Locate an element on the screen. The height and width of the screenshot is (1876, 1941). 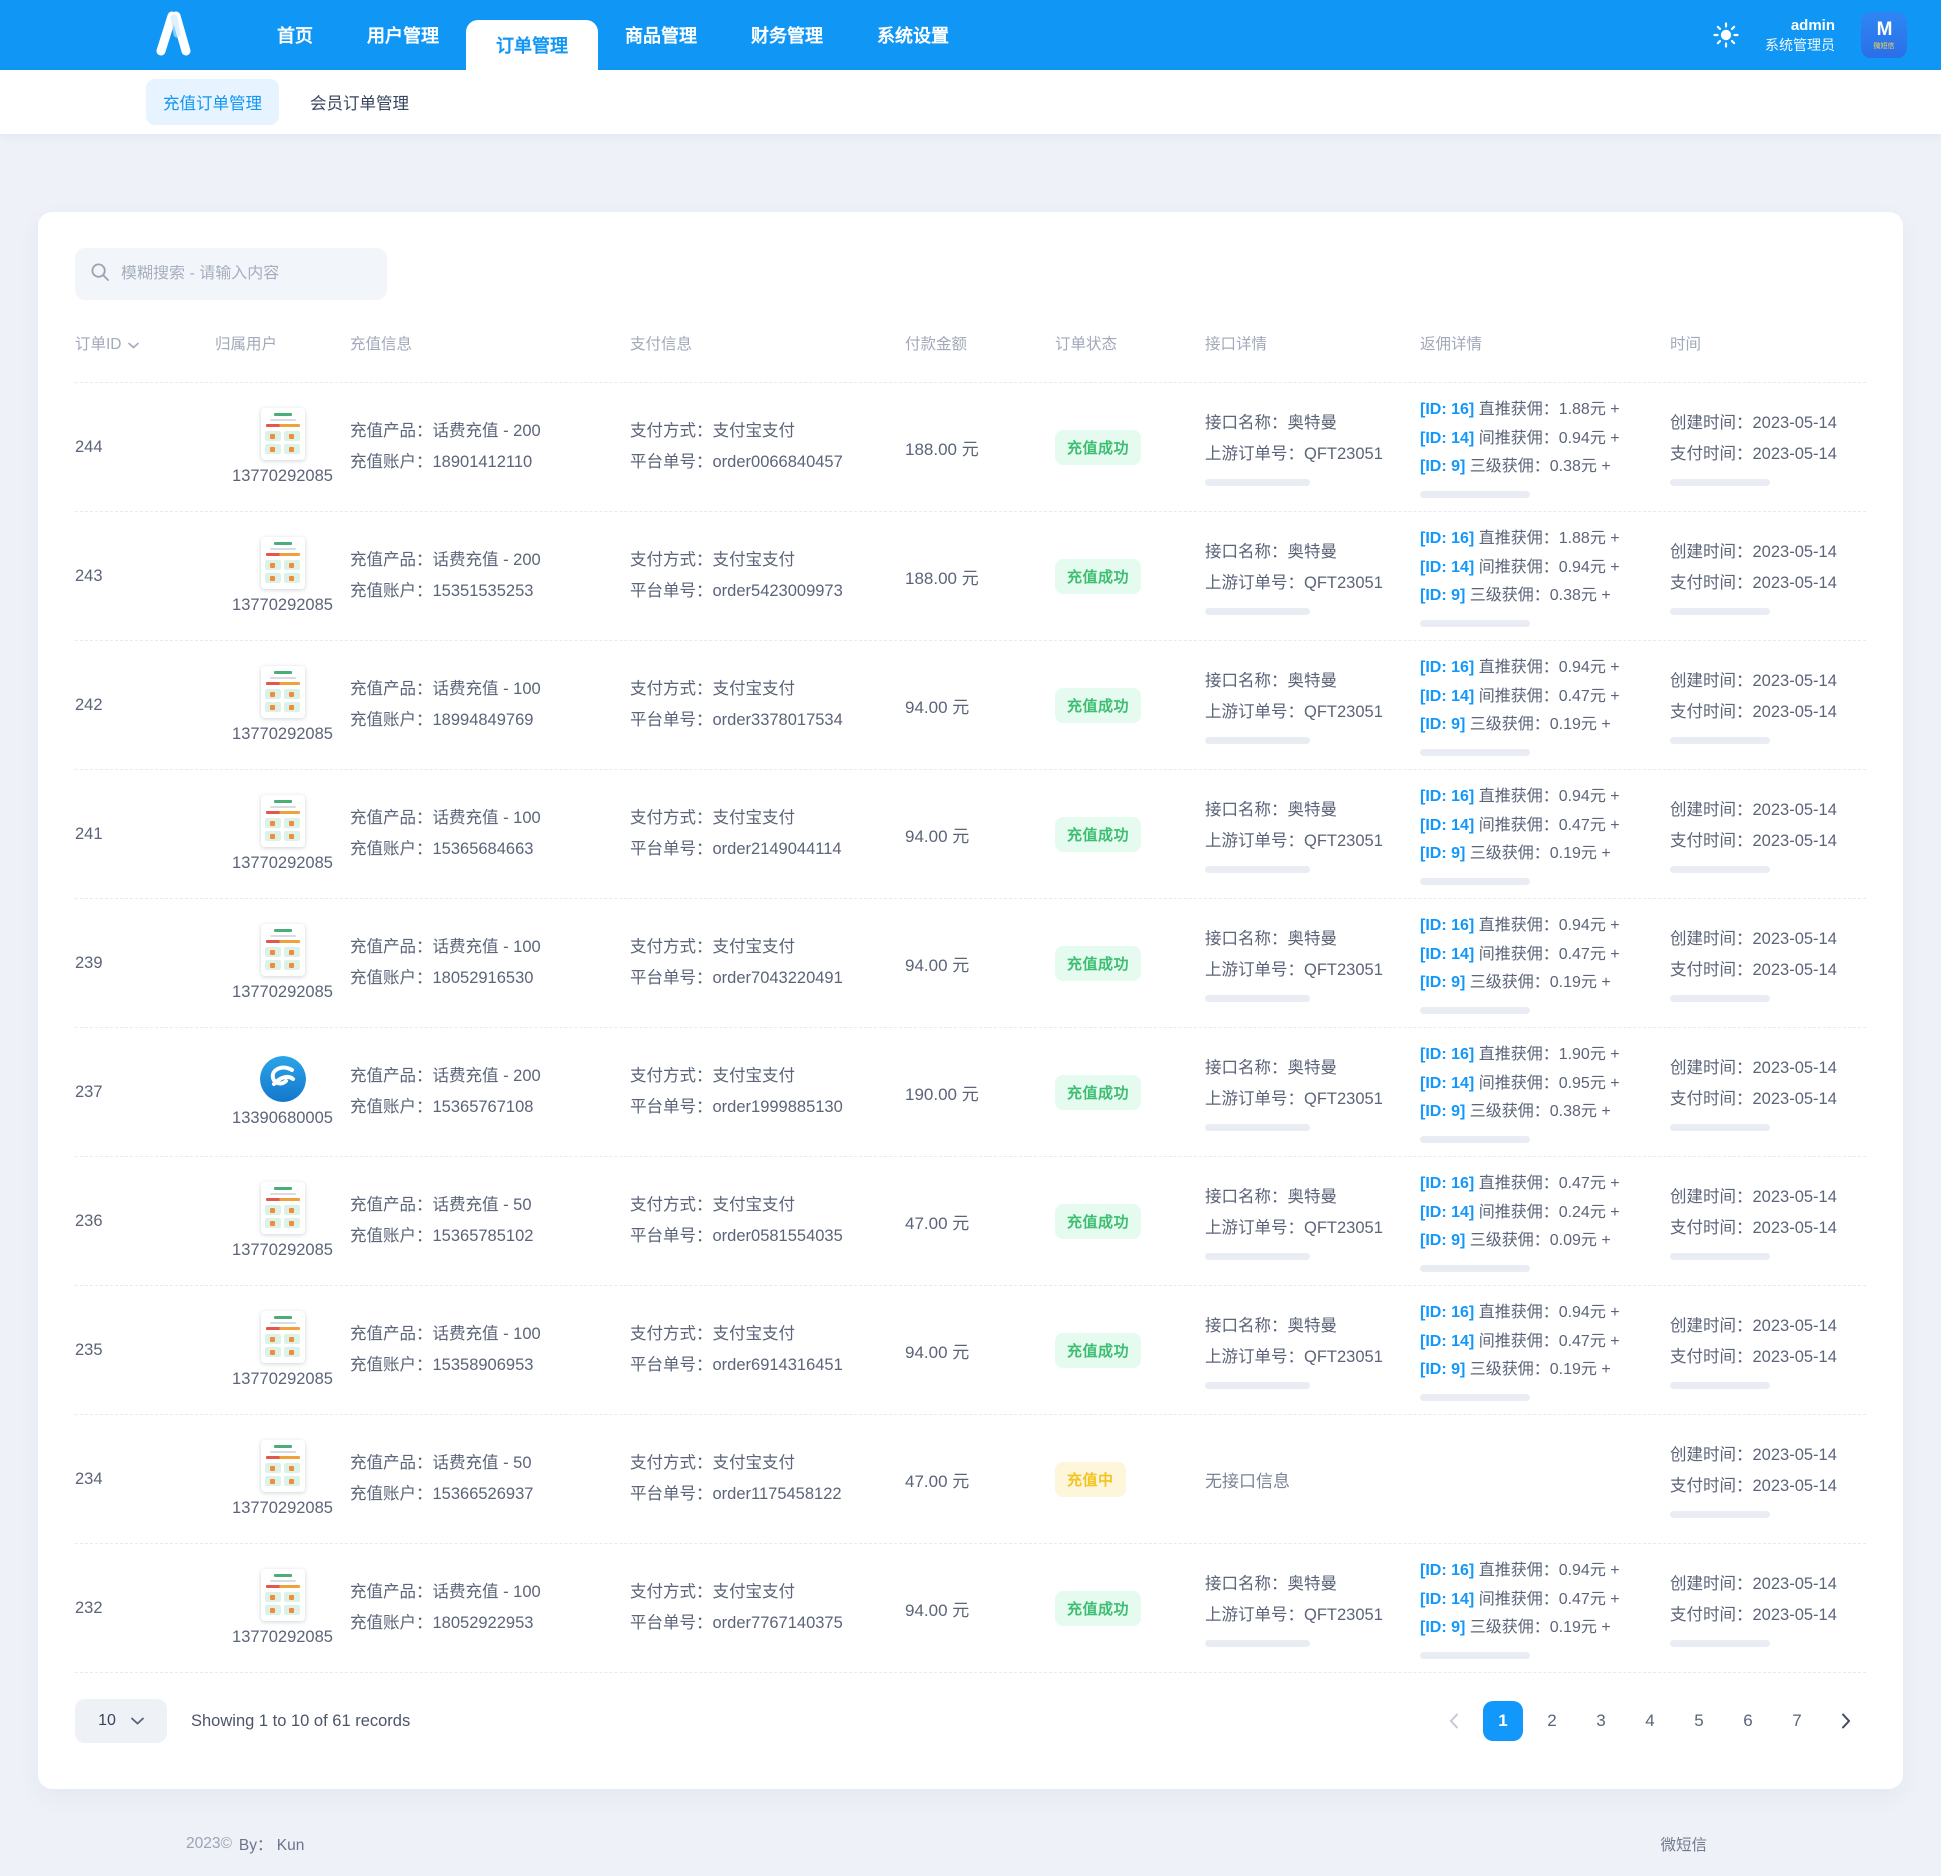
column-header-0: 订单ID is located at coordinates (145, 345).